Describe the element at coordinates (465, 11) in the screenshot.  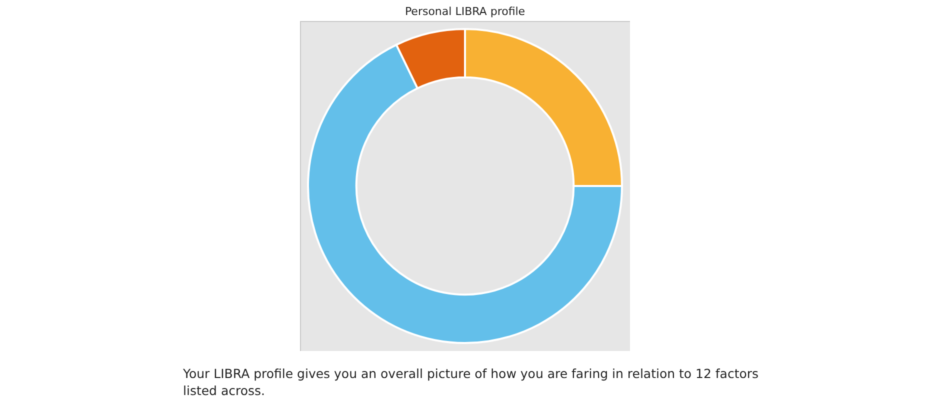
I see `chart-title: Personal LIBRA profile` at that location.